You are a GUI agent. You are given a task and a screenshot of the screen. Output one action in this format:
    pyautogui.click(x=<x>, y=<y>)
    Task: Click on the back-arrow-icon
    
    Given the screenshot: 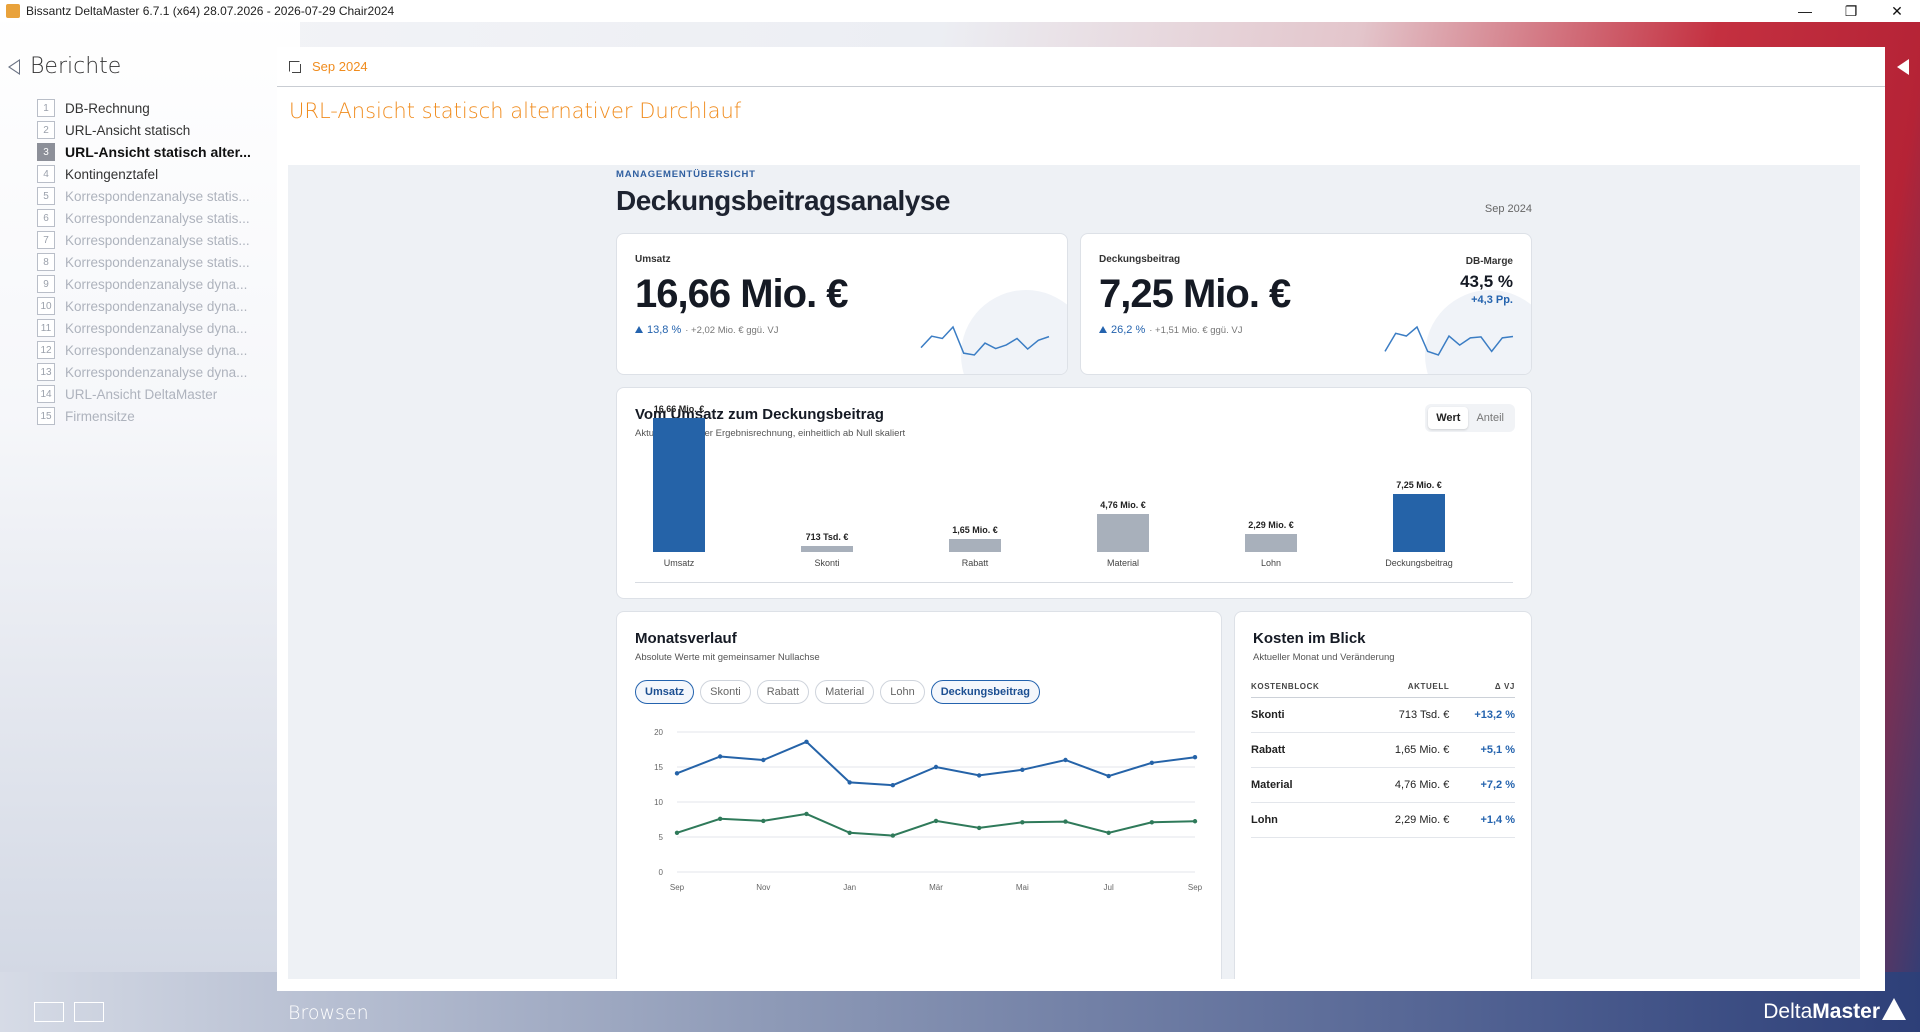 What is the action you would take?
    pyautogui.click(x=14, y=66)
    